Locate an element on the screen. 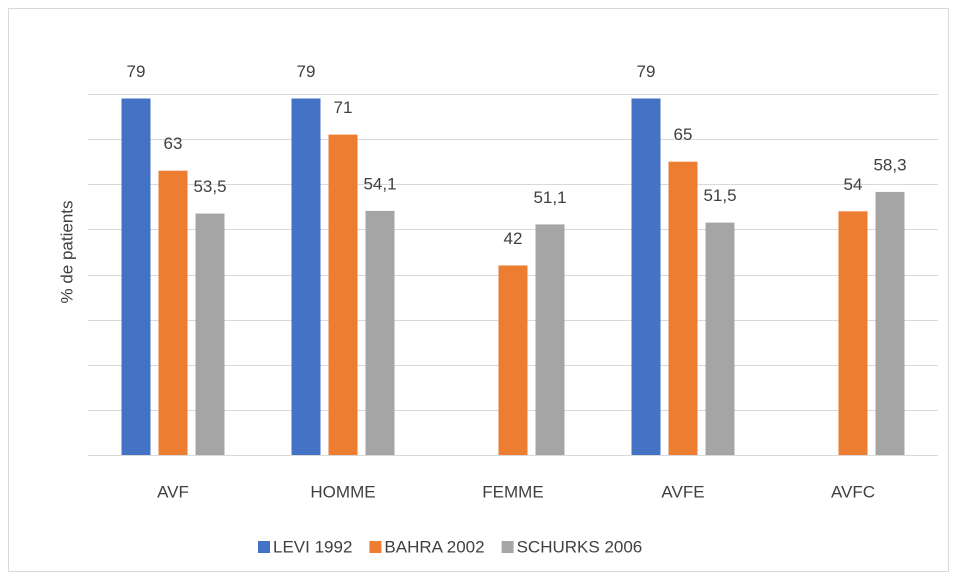 This screenshot has height=585, width=958. data-label: 63 is located at coordinates (173, 143).